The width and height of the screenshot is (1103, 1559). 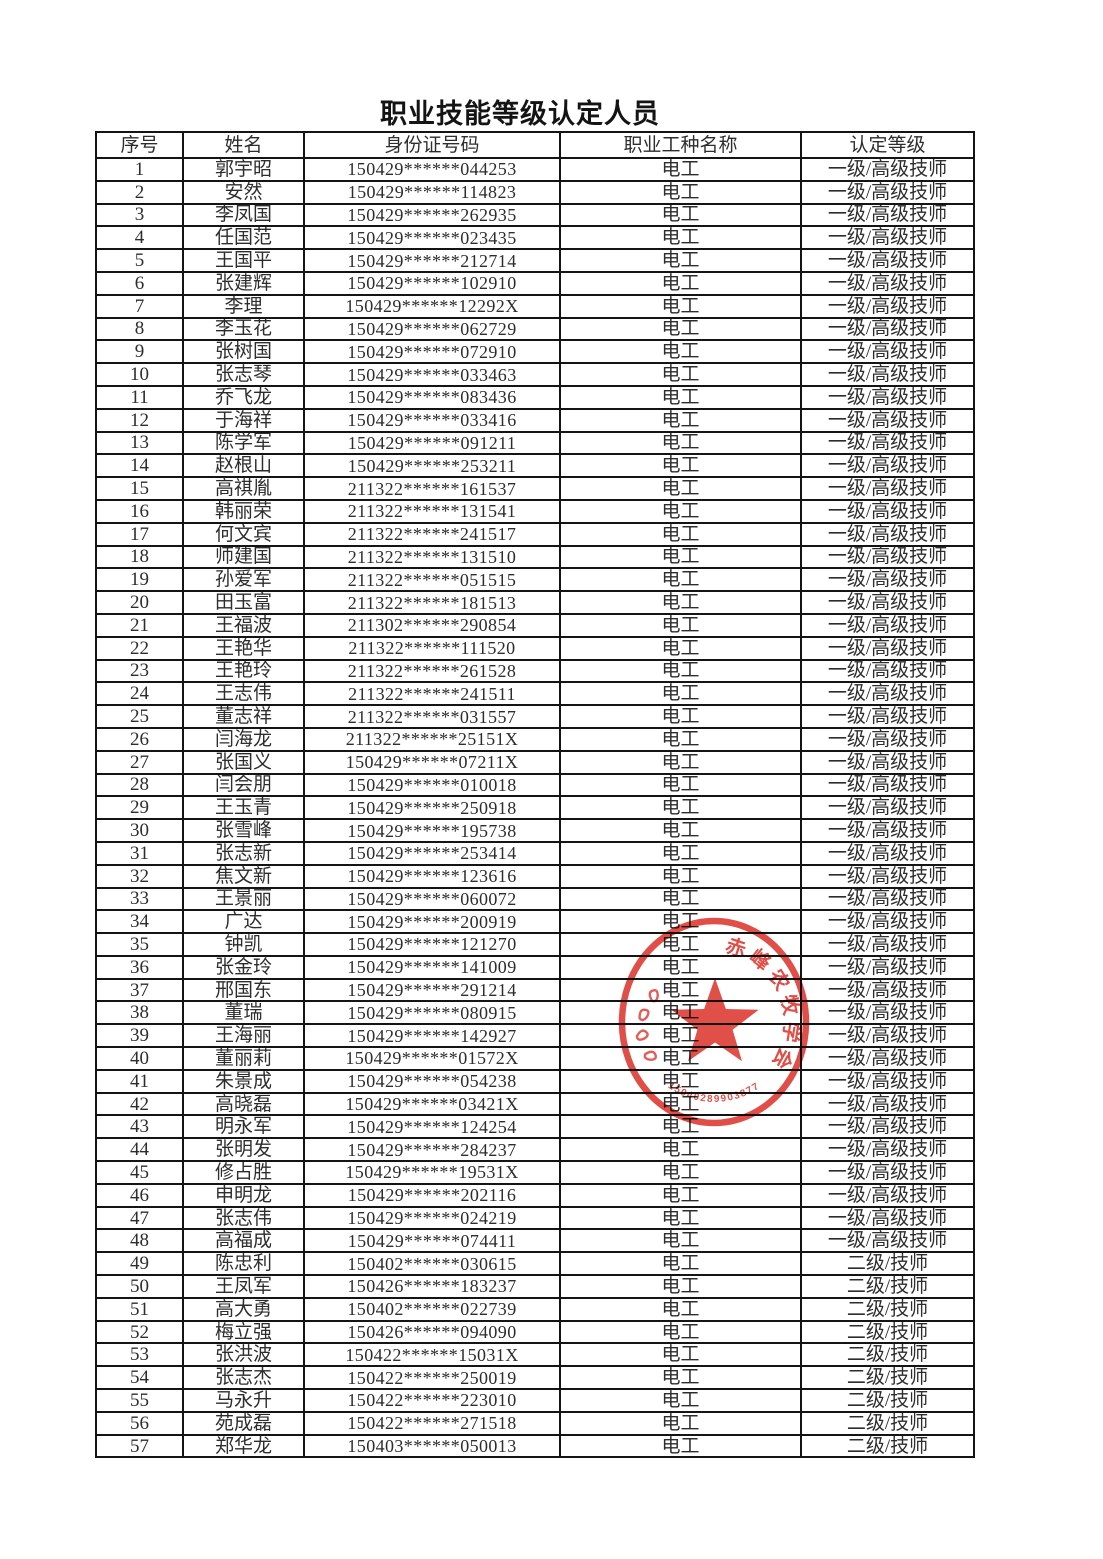 I want to click on cell-id: 150429******091211, so click(x=432, y=443).